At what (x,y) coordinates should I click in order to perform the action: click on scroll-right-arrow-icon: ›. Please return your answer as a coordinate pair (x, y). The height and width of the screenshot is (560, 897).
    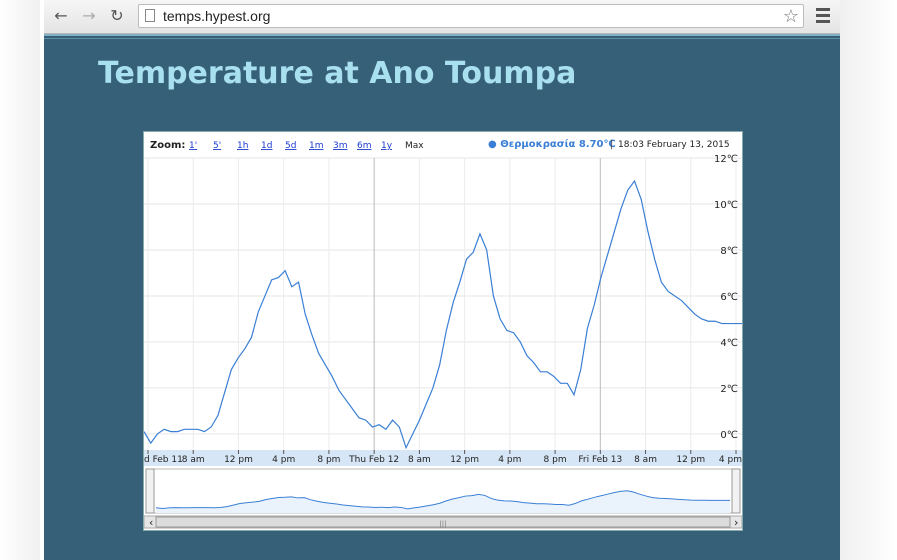
    Looking at the image, I should click on (736, 522).